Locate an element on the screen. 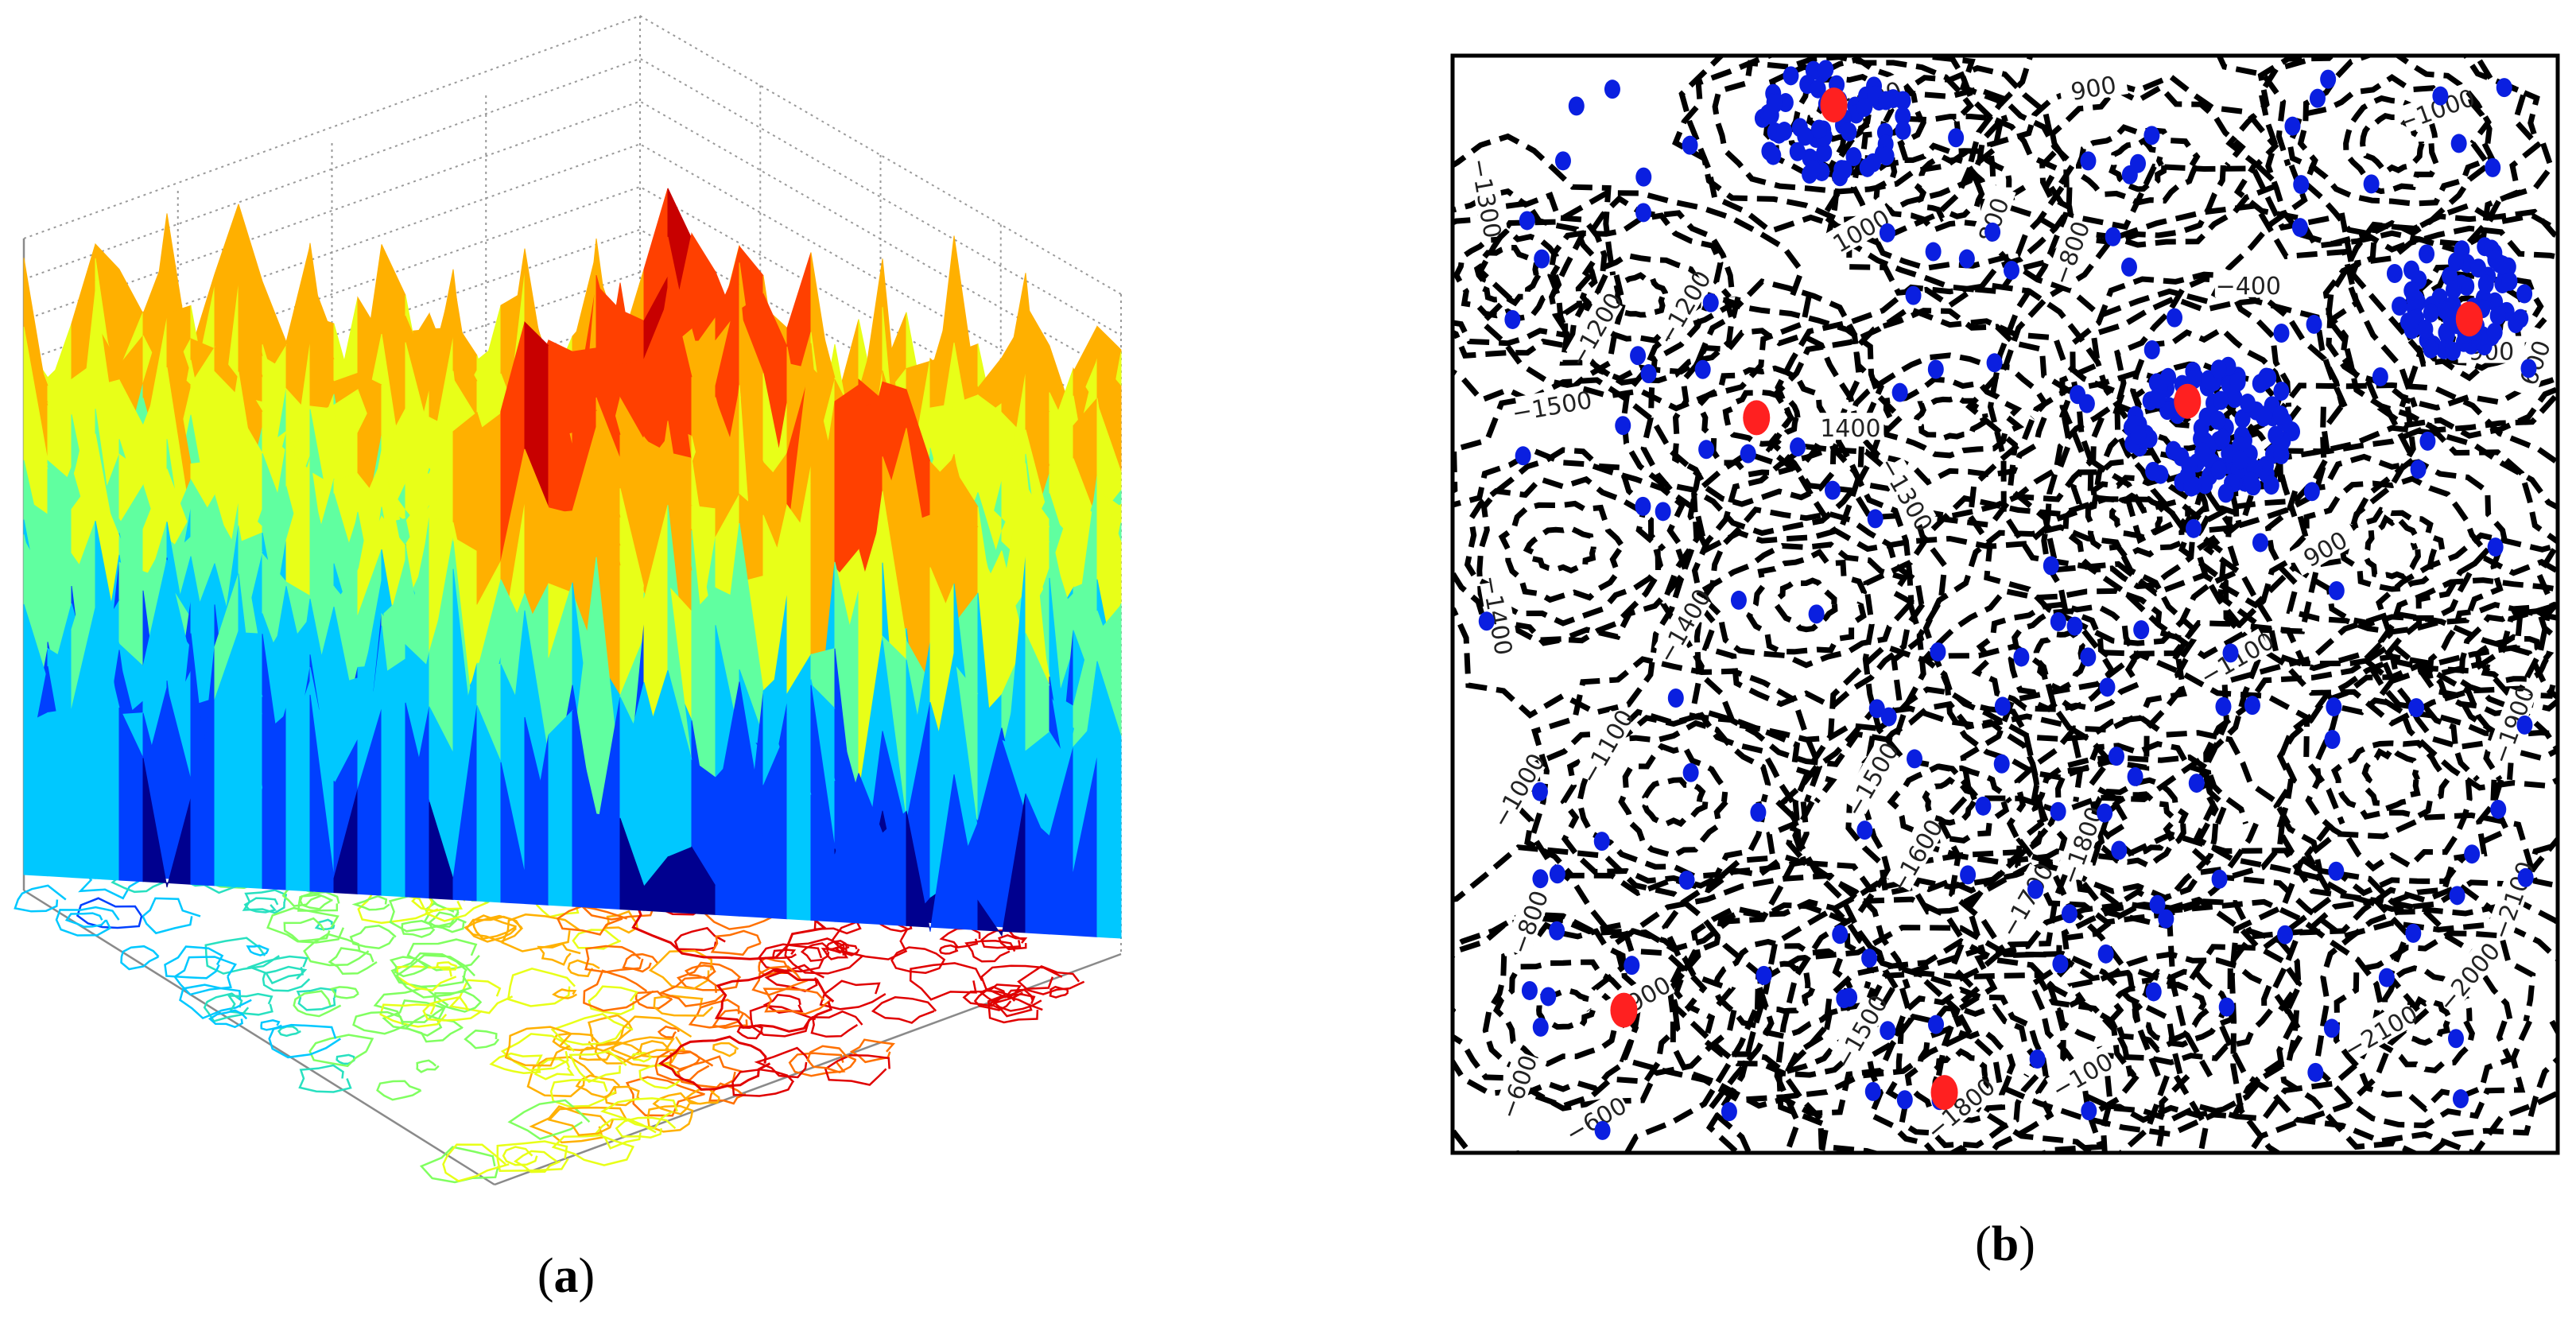 The image size is (2576, 1319). optimum-point is located at coordinates (1834, 105).